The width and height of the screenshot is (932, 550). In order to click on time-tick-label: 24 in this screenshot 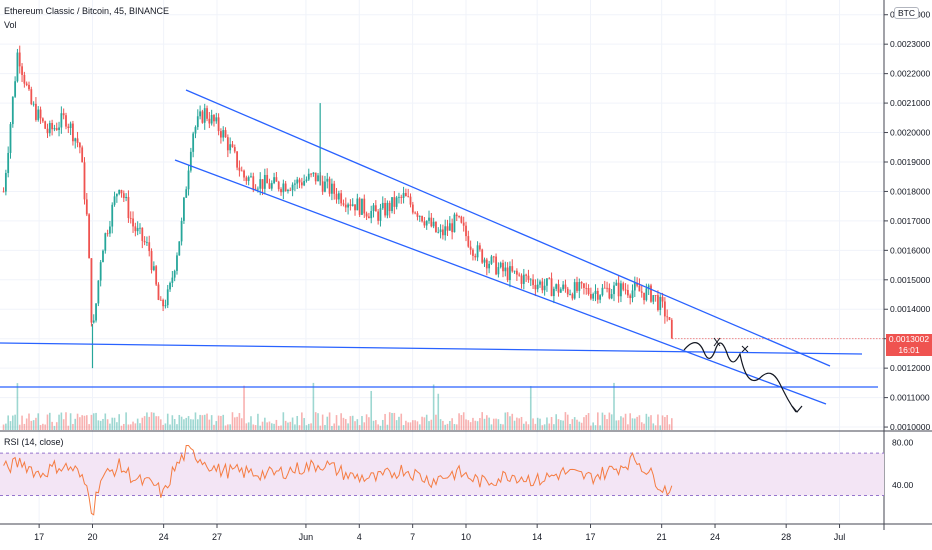, I will do `click(715, 537)`.